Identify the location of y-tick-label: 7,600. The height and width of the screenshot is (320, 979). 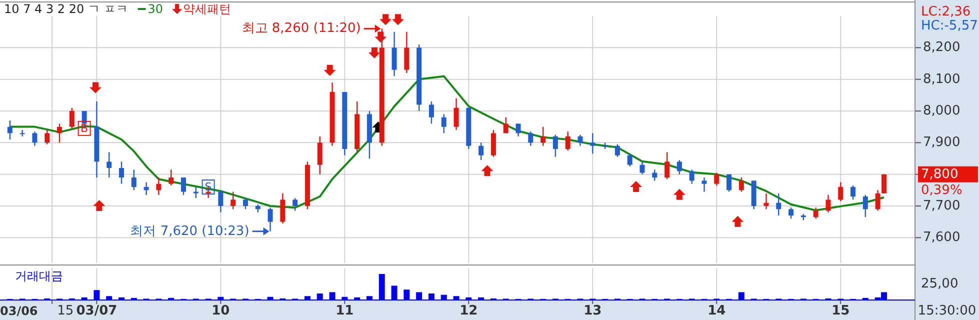
(941, 238).